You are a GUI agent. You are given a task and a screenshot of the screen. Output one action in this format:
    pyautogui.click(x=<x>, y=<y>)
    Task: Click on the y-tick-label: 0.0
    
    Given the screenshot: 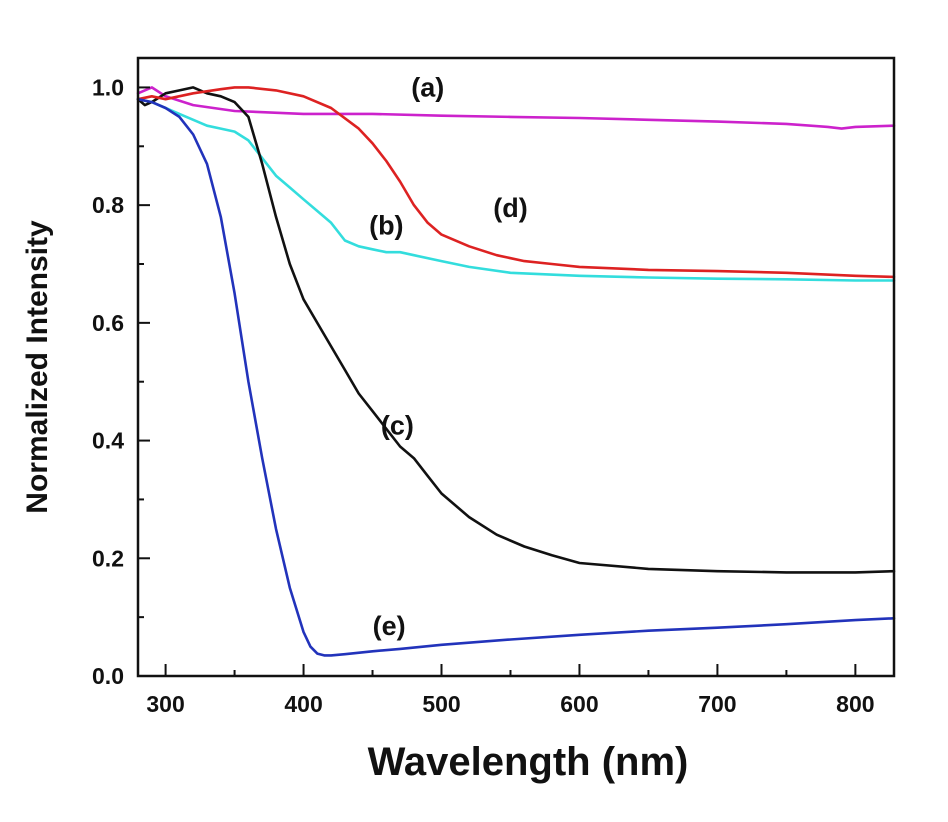 What is the action you would take?
    pyautogui.click(x=108, y=676)
    